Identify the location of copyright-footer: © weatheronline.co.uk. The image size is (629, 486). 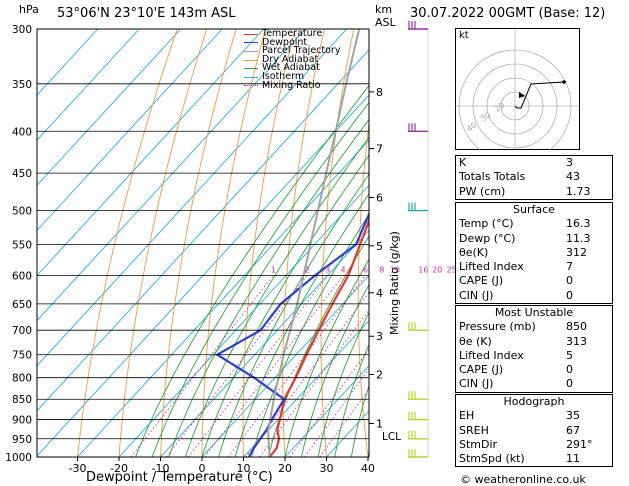
(523, 479).